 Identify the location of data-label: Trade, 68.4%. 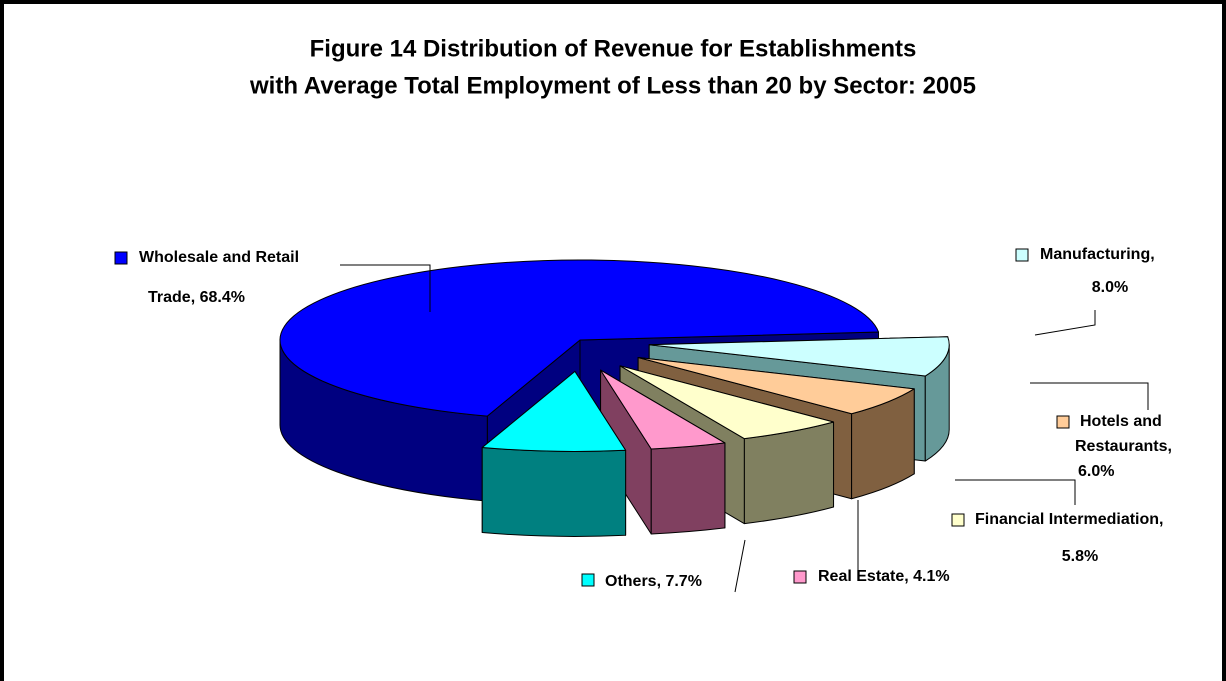
(196, 297).